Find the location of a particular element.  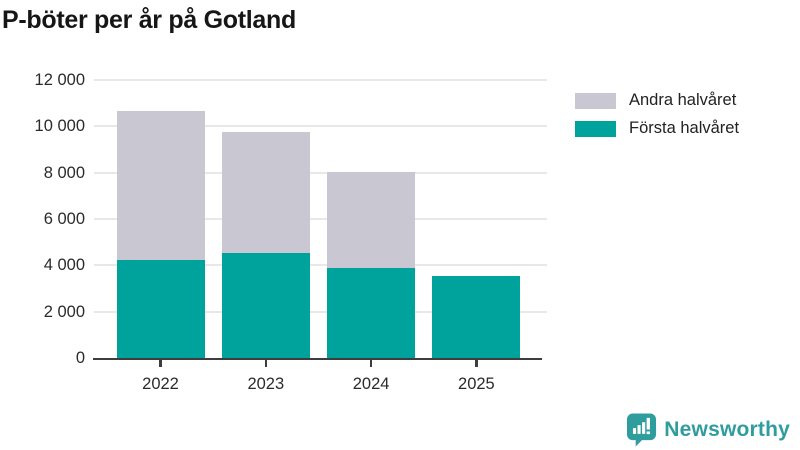

bar-segment-2023-andra-halv-ret is located at coordinates (265, 192).